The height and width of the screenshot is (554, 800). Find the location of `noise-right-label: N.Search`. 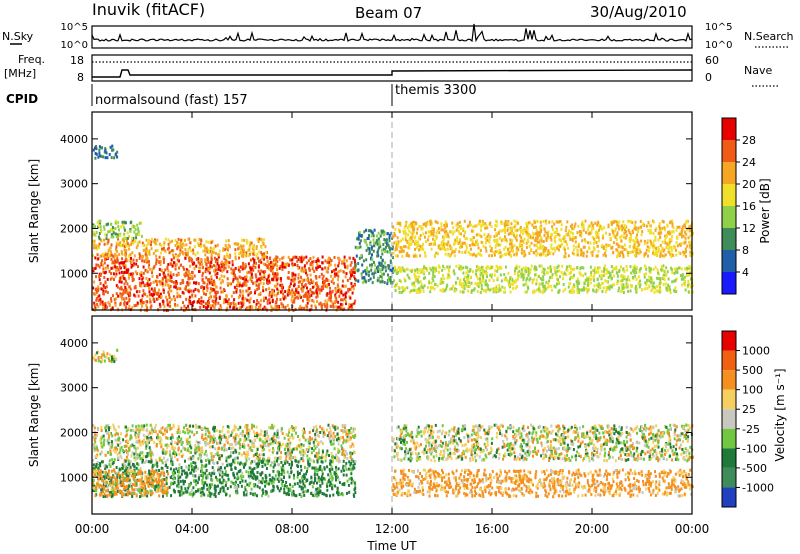

noise-right-label: N.Search is located at coordinates (769, 36).